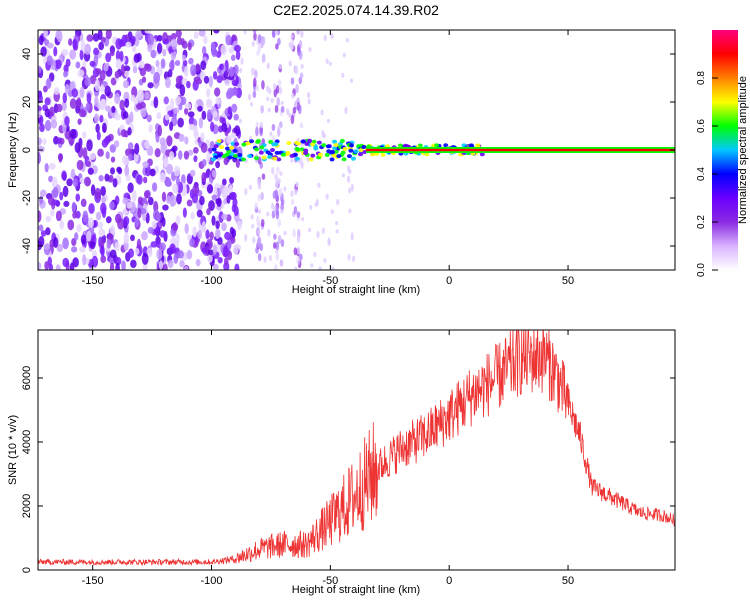 The width and height of the screenshot is (750, 600). I want to click on snr-y-tick-label: 6000, so click(27, 378).